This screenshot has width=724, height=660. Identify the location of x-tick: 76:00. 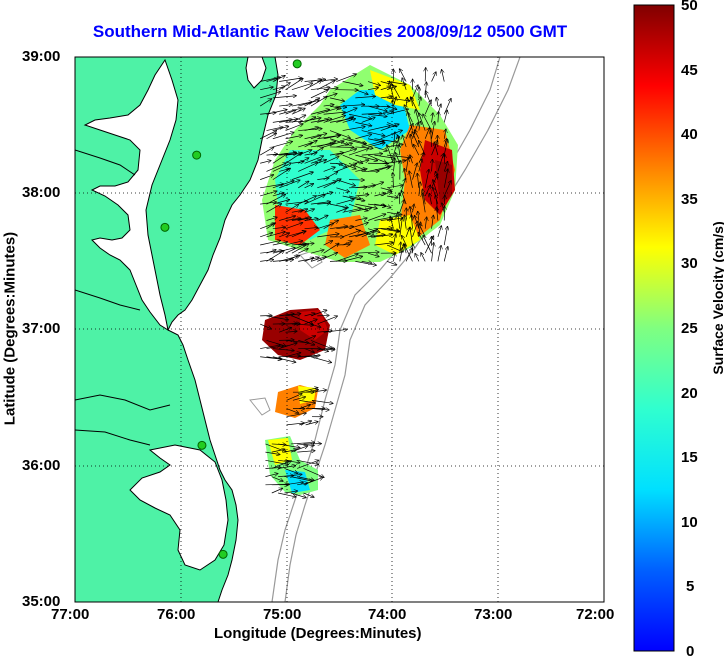
(176, 614).